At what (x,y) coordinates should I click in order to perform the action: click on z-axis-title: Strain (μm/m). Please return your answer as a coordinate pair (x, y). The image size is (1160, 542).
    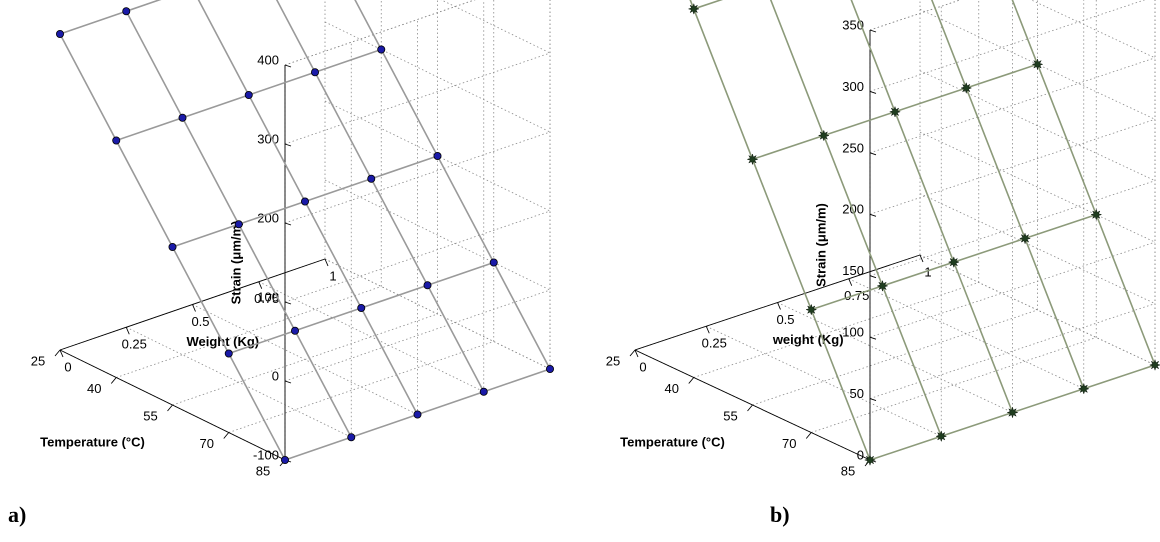
    Looking at the image, I should click on (820, 245).